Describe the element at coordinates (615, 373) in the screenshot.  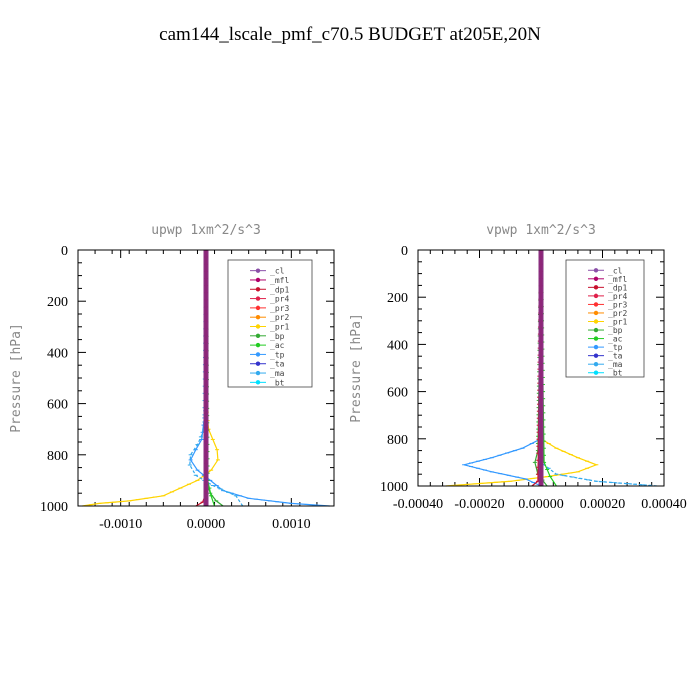
I see `vpwp-legend-label: _bt` at that location.